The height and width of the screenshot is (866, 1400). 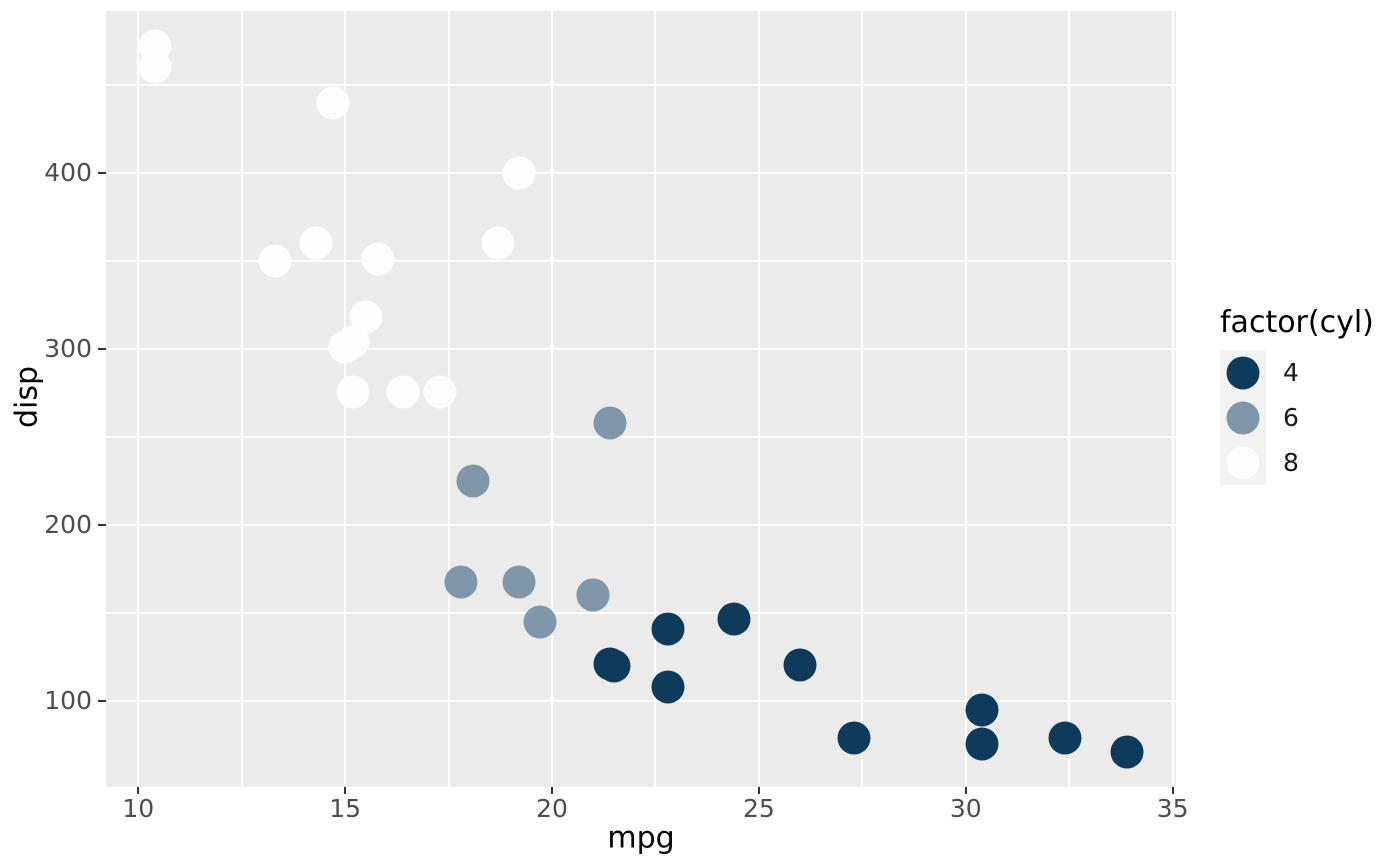 I want to click on x-tick-label: 30, so click(x=965, y=808).